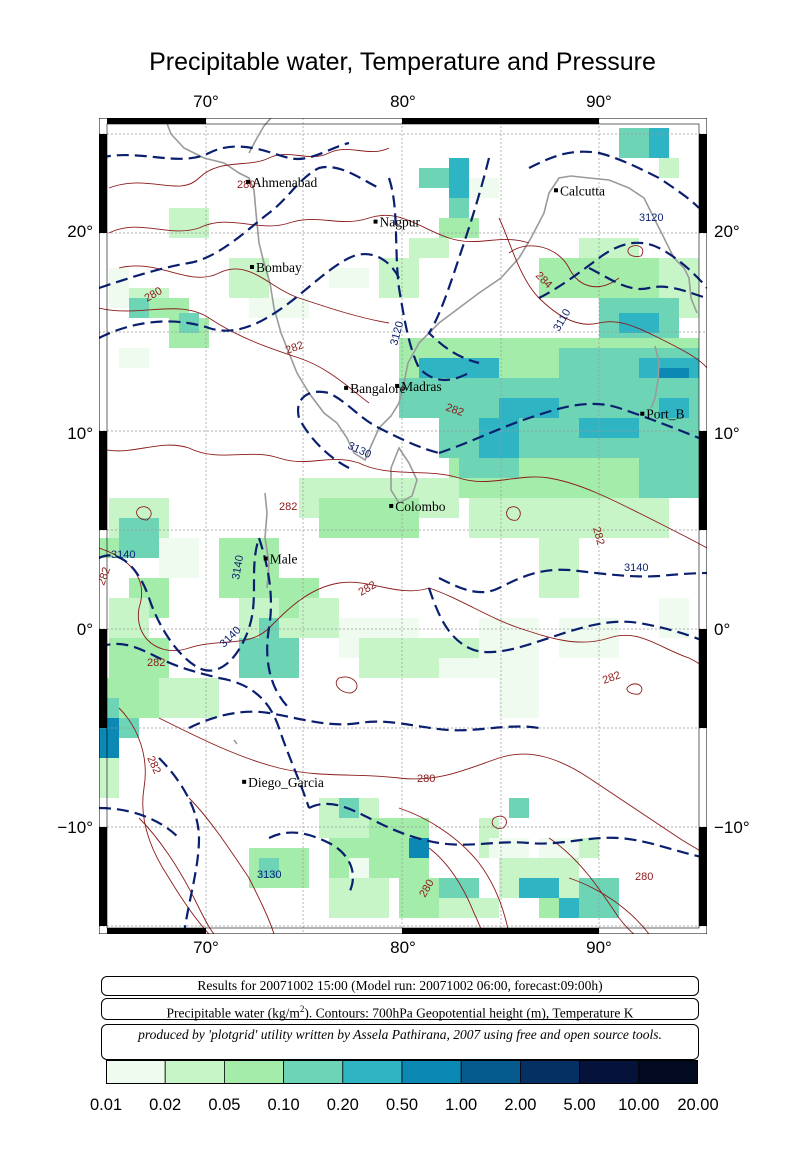 The width and height of the screenshot is (805, 1164). I want to click on colorbar, so click(402, 1072).